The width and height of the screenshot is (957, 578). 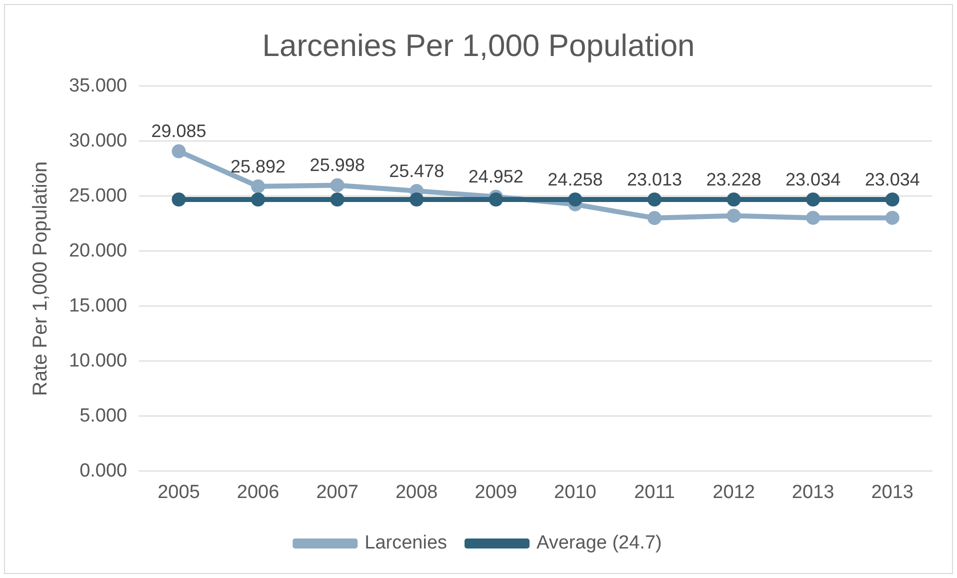 I want to click on x-tick-label: 2006, so click(x=258, y=492).